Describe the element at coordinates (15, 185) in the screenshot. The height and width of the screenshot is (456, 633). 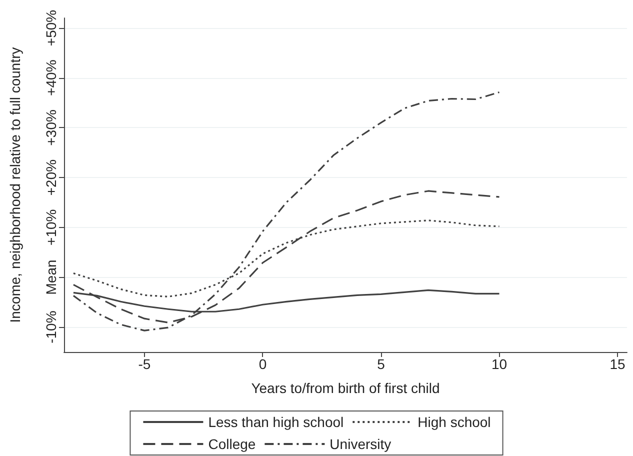
I see `y-axis-title: Income, neighborhood relative to full country` at that location.